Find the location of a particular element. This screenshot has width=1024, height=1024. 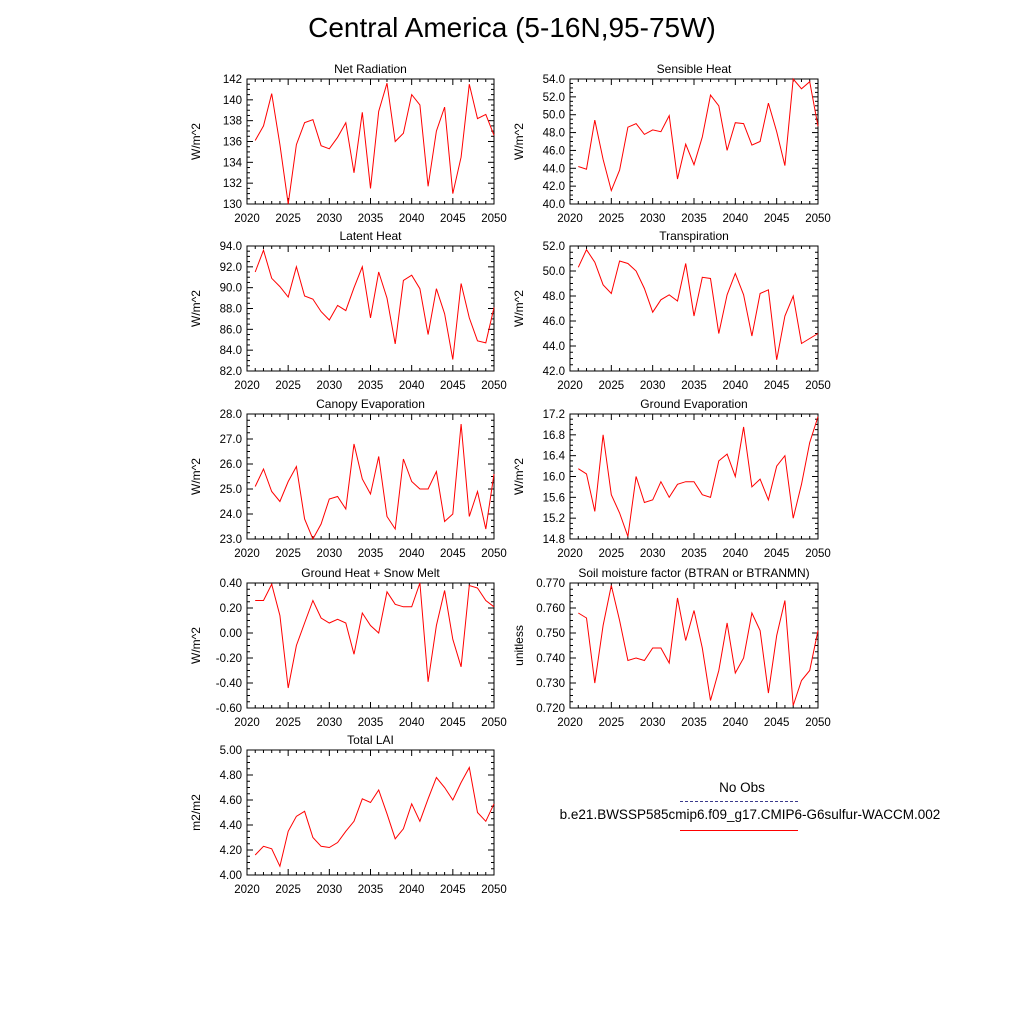

y-tick-label: 0.740 is located at coordinates (550, 659).